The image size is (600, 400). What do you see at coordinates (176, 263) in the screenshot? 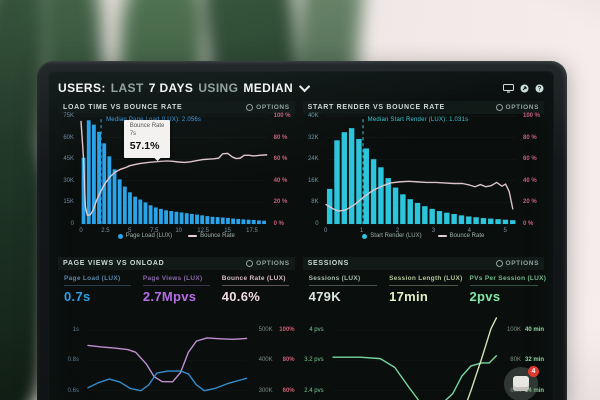
I see `panel-header: PAGE VIEWS VS ONLOAD OPTIONS` at bounding box center [176, 263].